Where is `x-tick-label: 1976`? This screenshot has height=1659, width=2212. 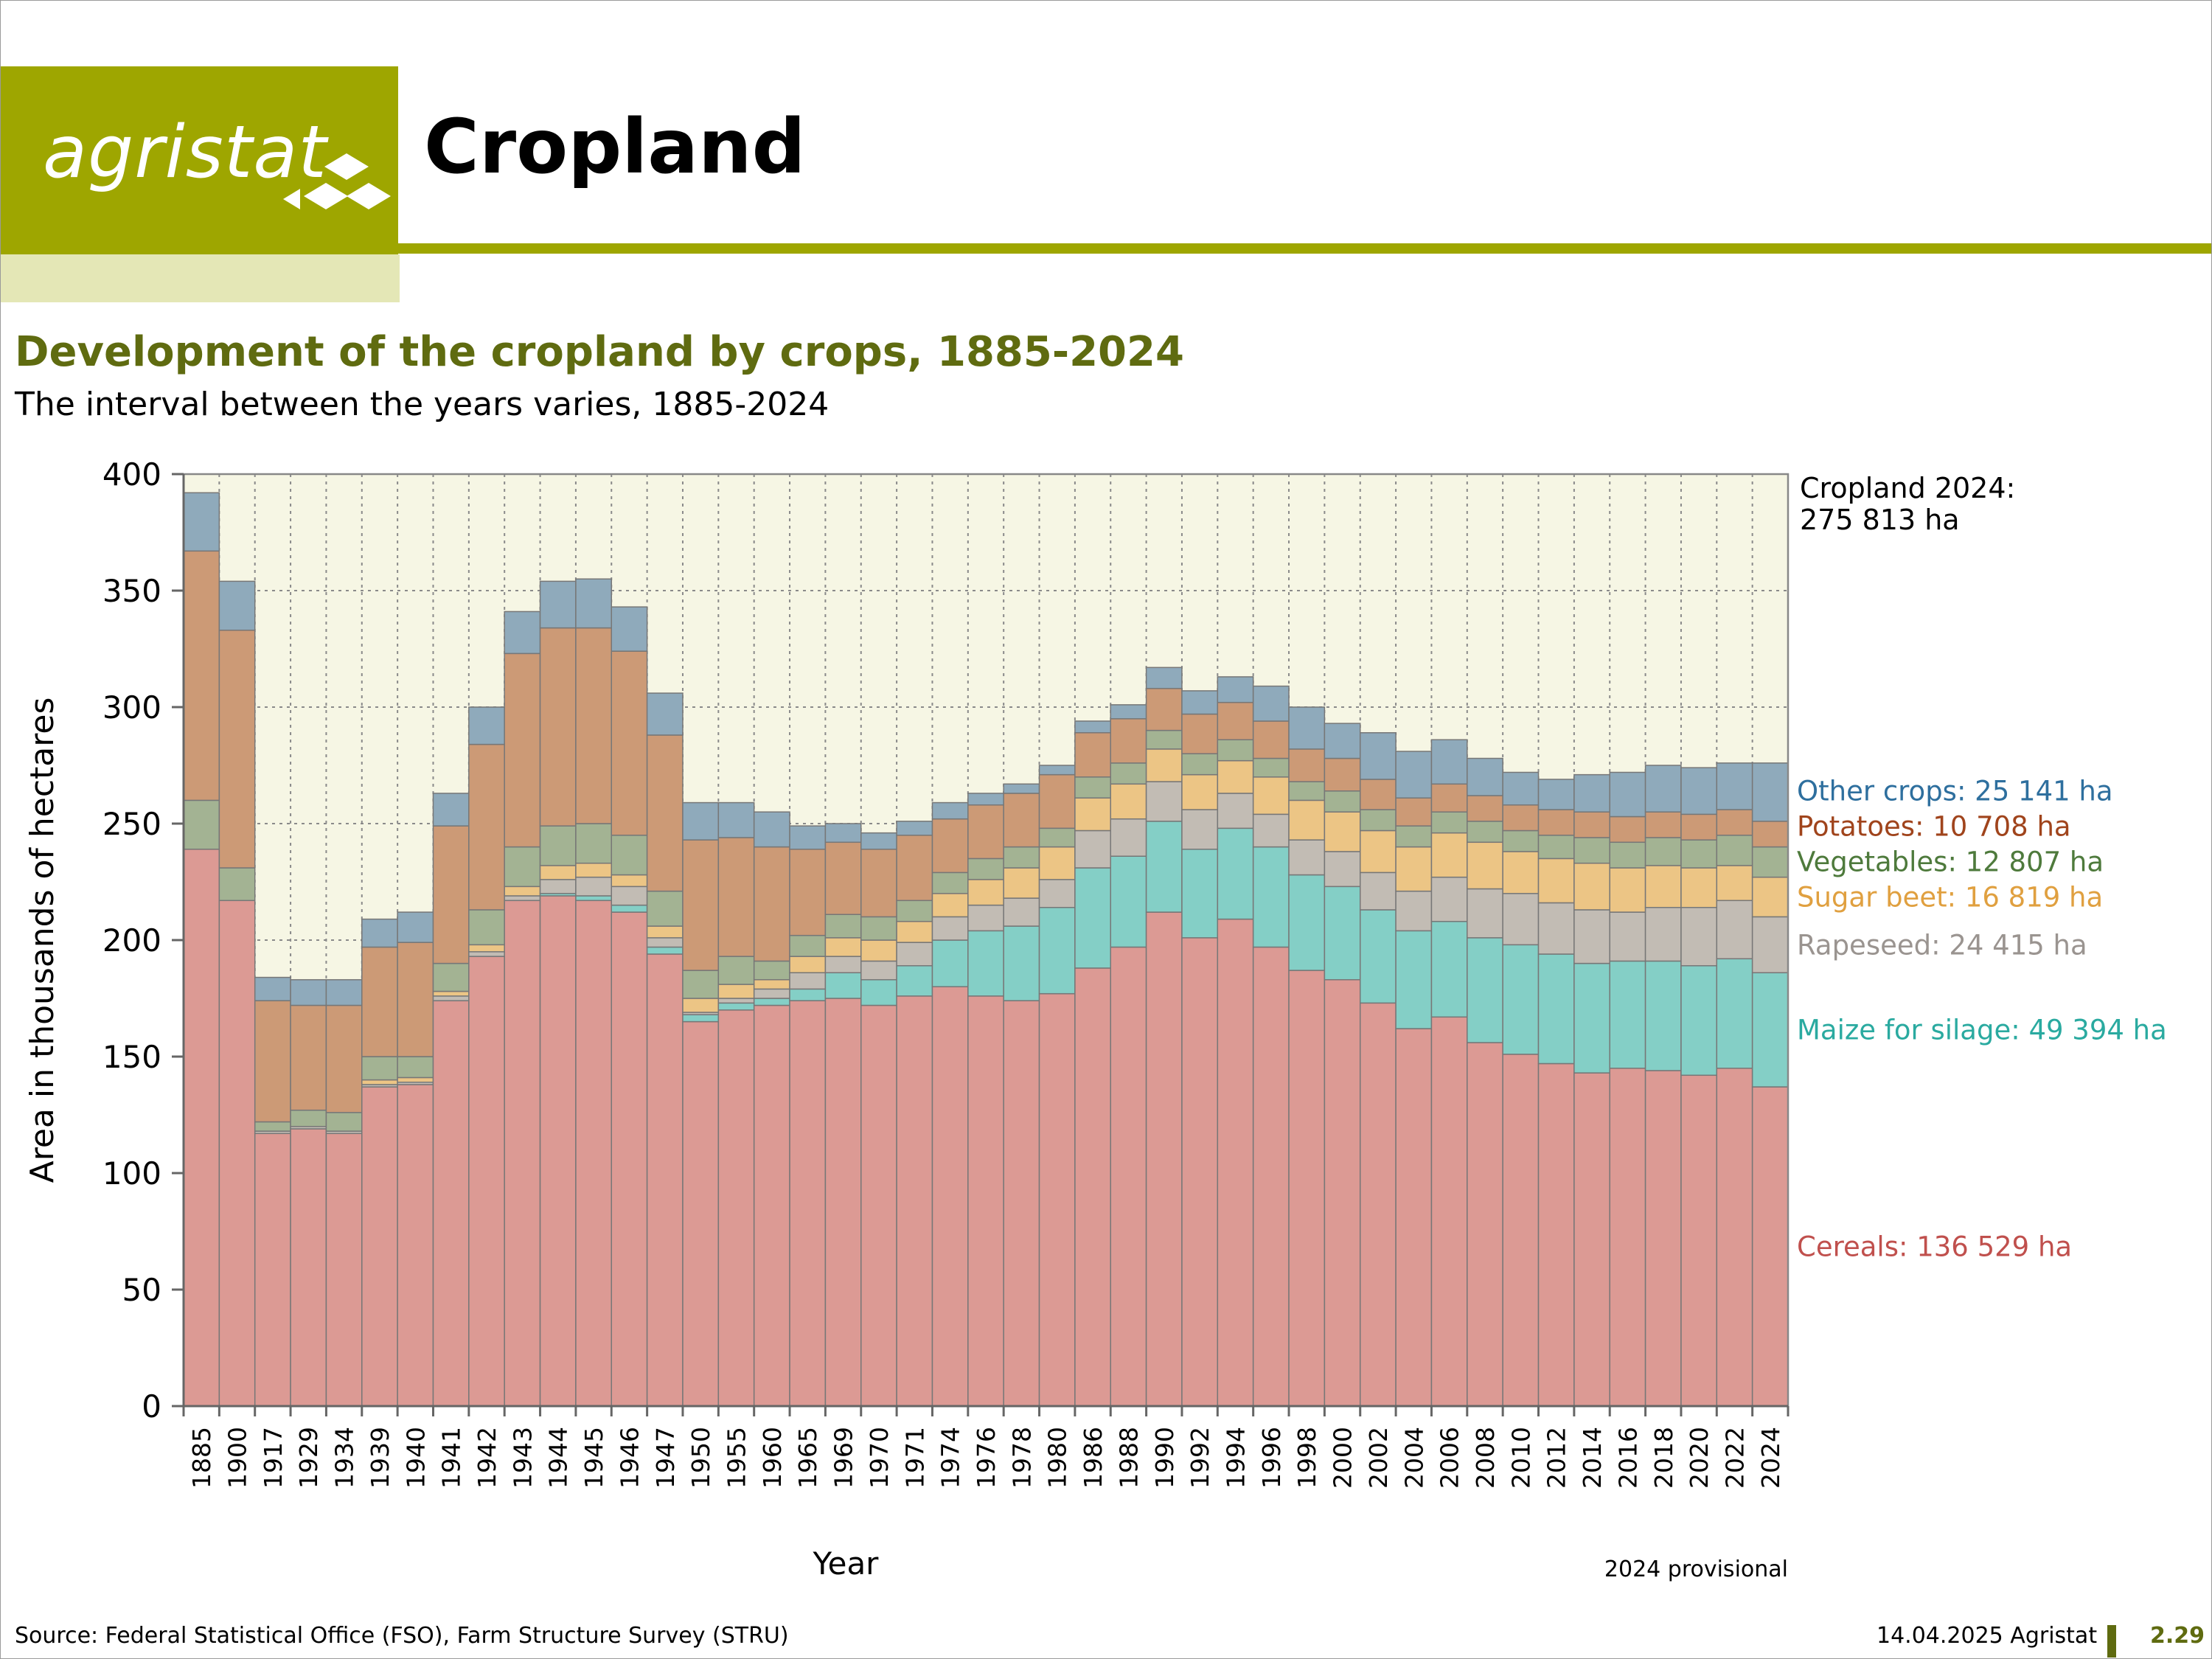
x-tick-label: 1976 is located at coordinates (986, 1458).